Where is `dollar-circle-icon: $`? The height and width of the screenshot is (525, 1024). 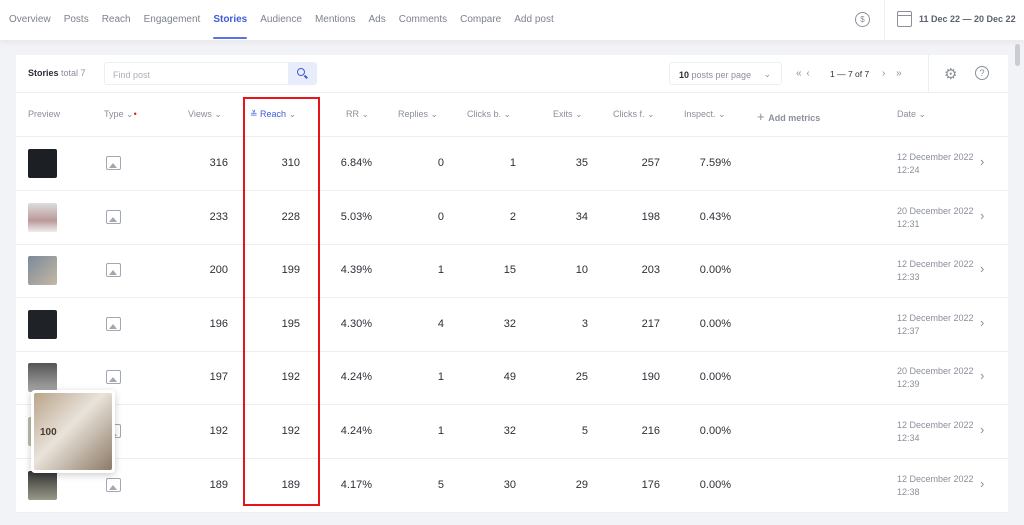
dollar-circle-icon: $ is located at coordinates (862, 19).